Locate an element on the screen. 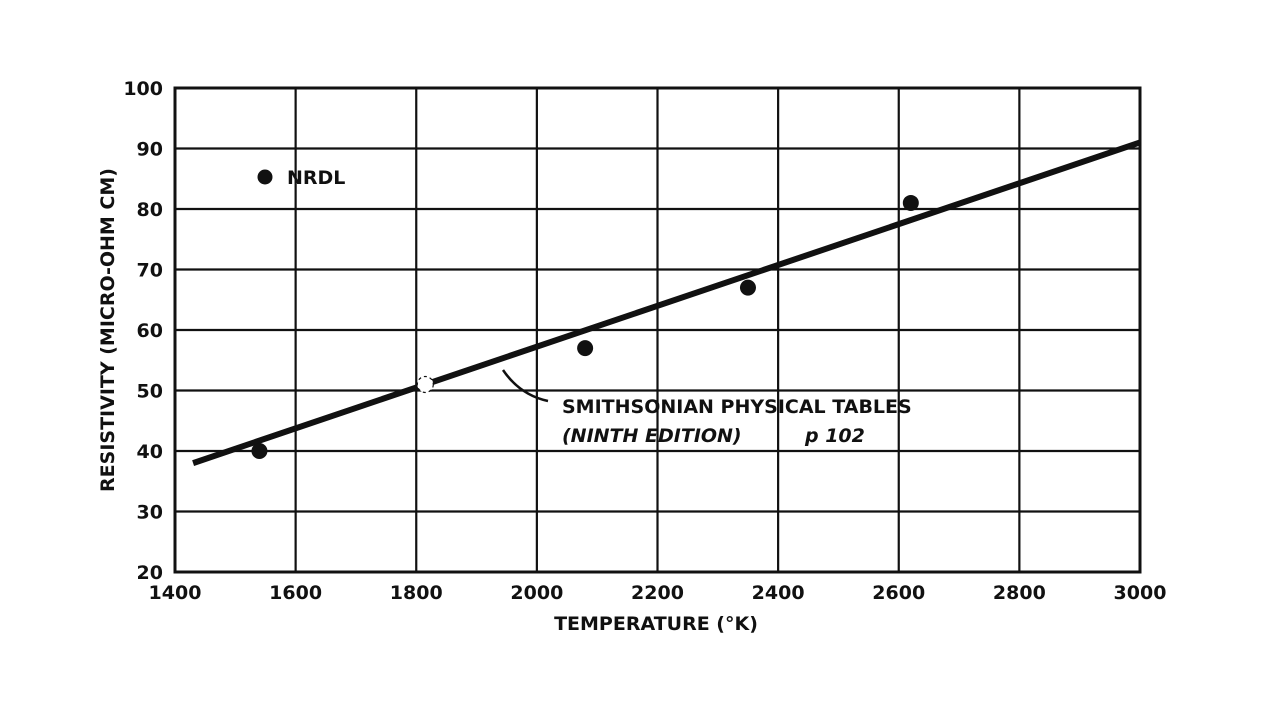  y-tick-label: 80 is located at coordinates (150, 210).